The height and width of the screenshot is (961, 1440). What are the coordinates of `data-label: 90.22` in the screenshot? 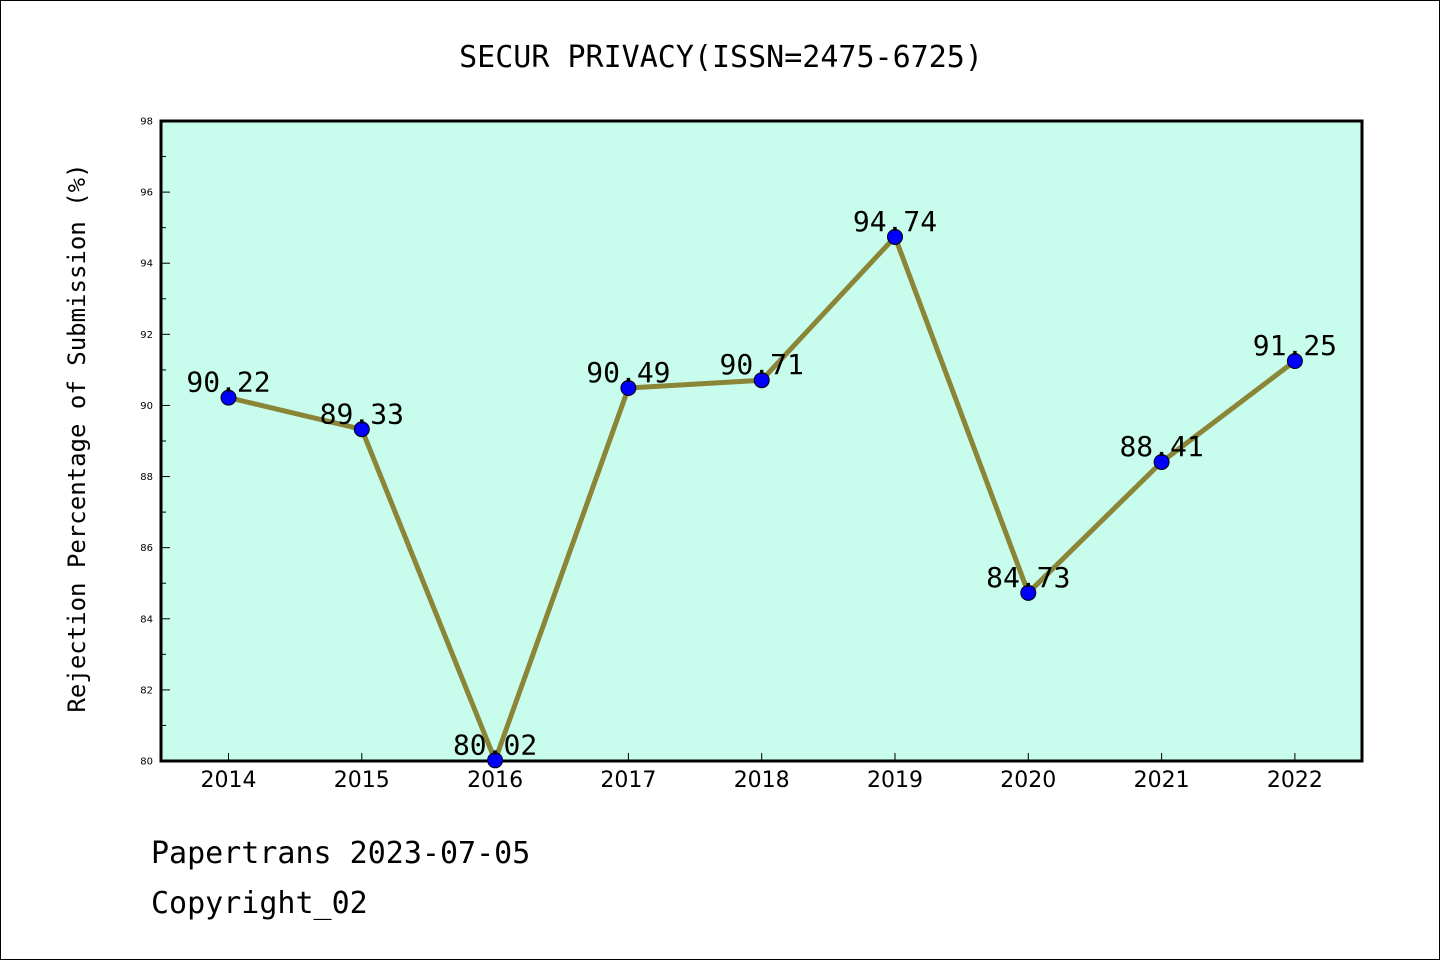 It's located at (228, 382).